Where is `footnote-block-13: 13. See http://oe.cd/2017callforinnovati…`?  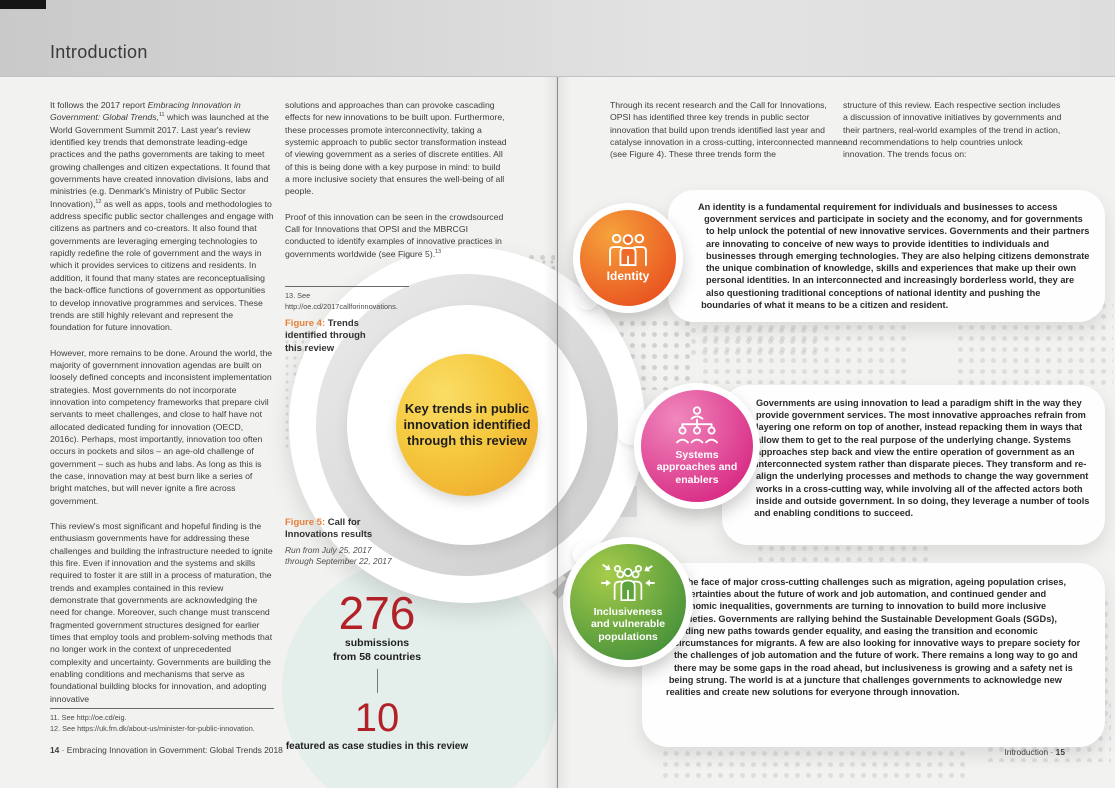 footnote-block-13: 13. See http://oe.cd/2017callforinnovati… is located at coordinates (347, 299).